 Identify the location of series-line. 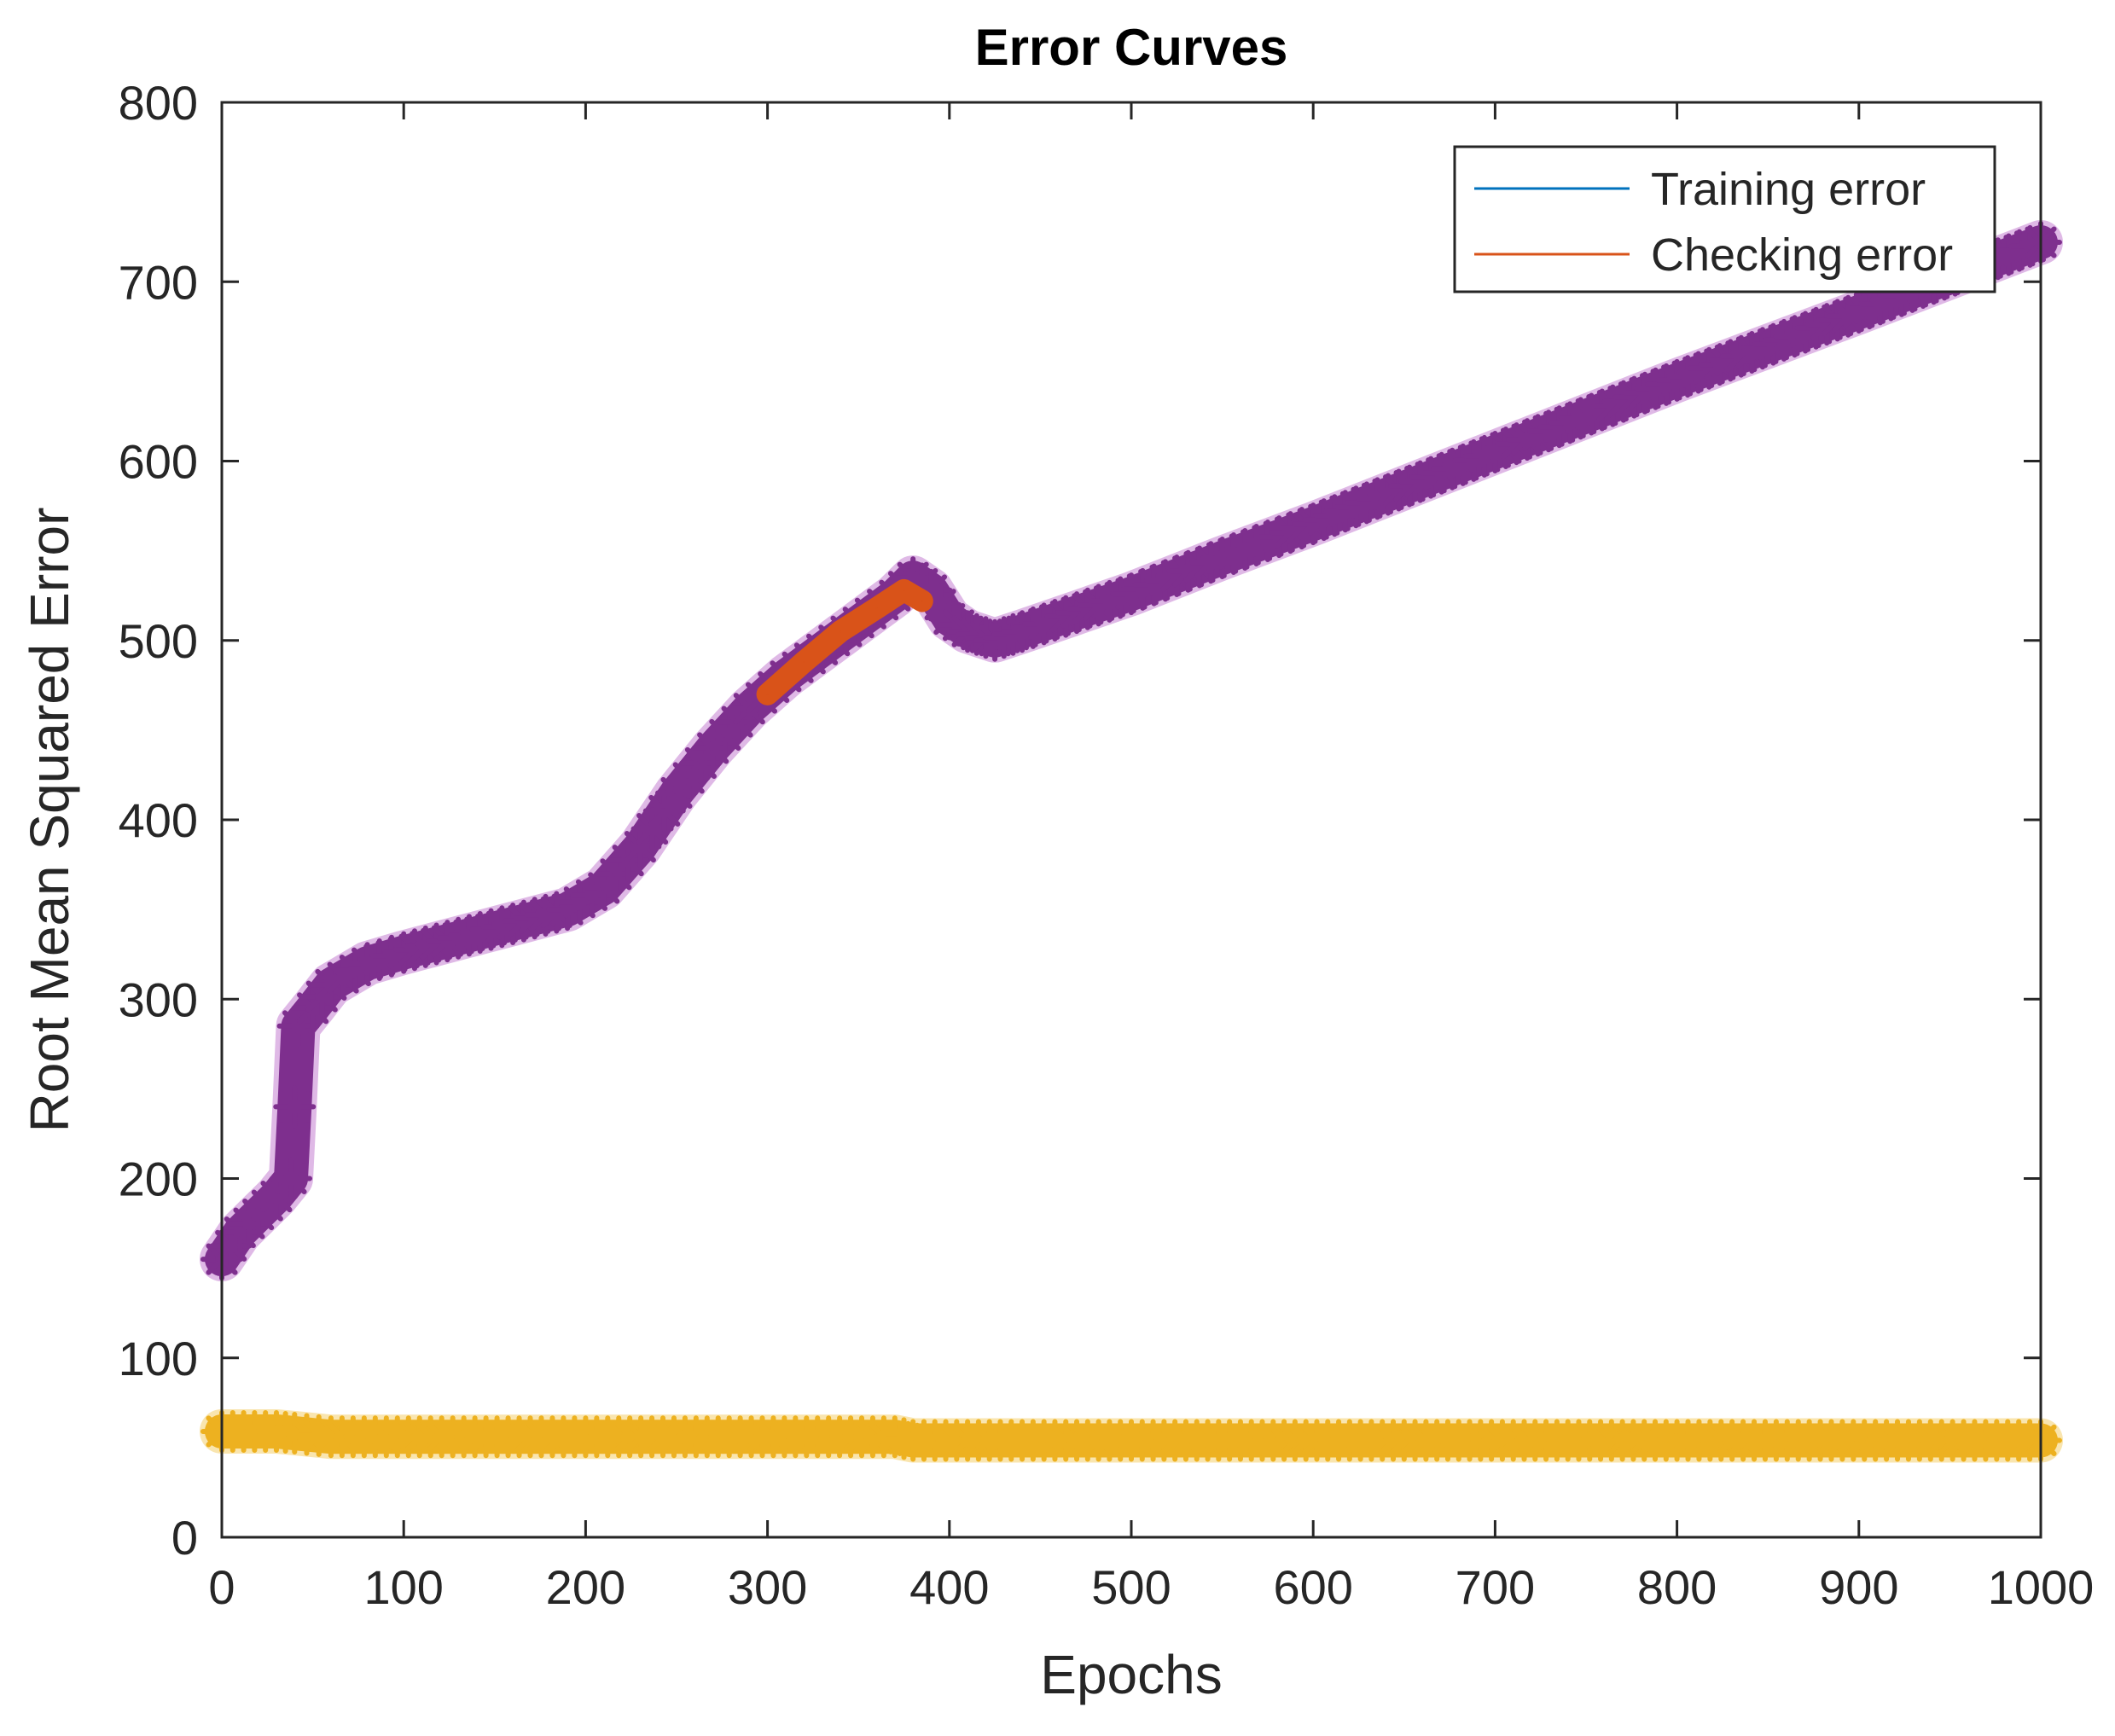
(844, 641).